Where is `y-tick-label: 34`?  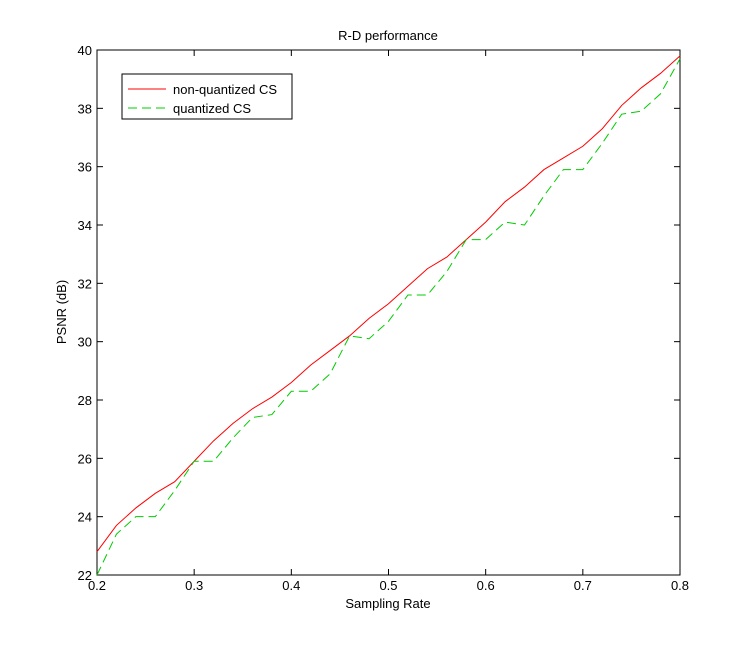
y-tick-label: 34 is located at coordinates (85, 225).